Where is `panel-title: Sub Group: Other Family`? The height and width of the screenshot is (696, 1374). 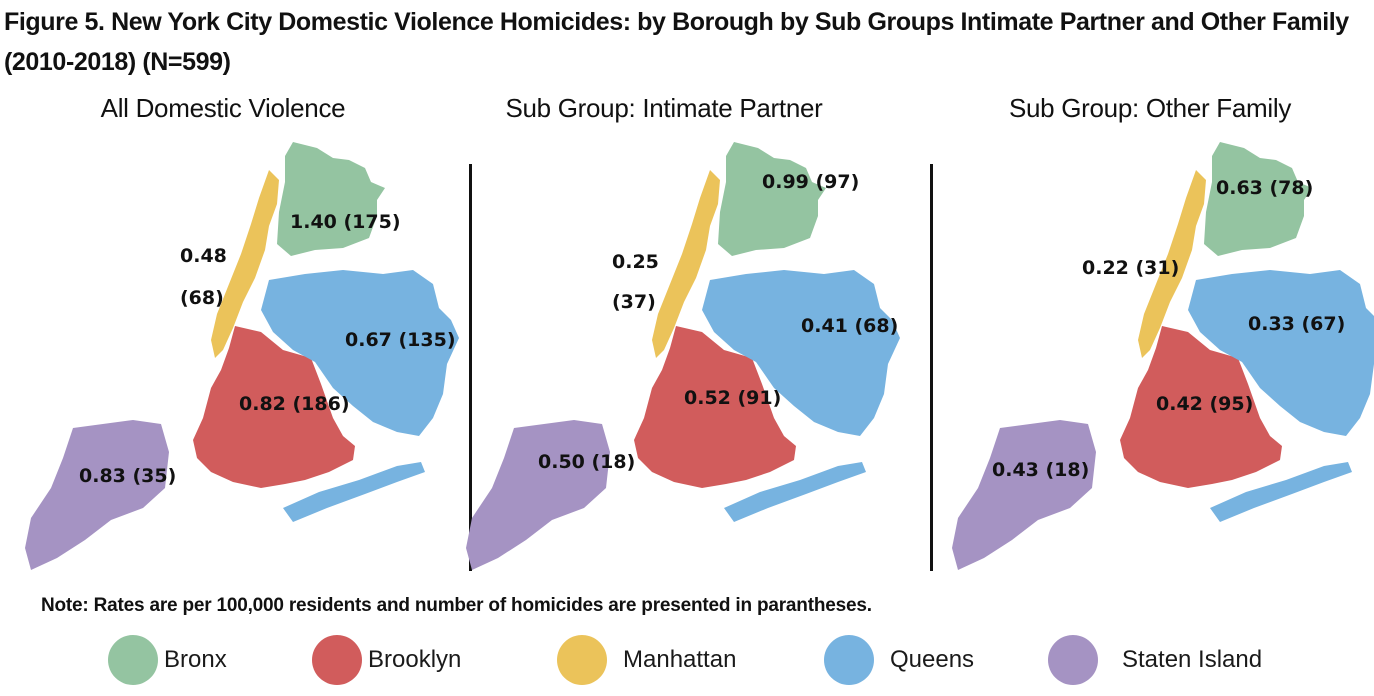 panel-title: Sub Group: Other Family is located at coordinates (1150, 108).